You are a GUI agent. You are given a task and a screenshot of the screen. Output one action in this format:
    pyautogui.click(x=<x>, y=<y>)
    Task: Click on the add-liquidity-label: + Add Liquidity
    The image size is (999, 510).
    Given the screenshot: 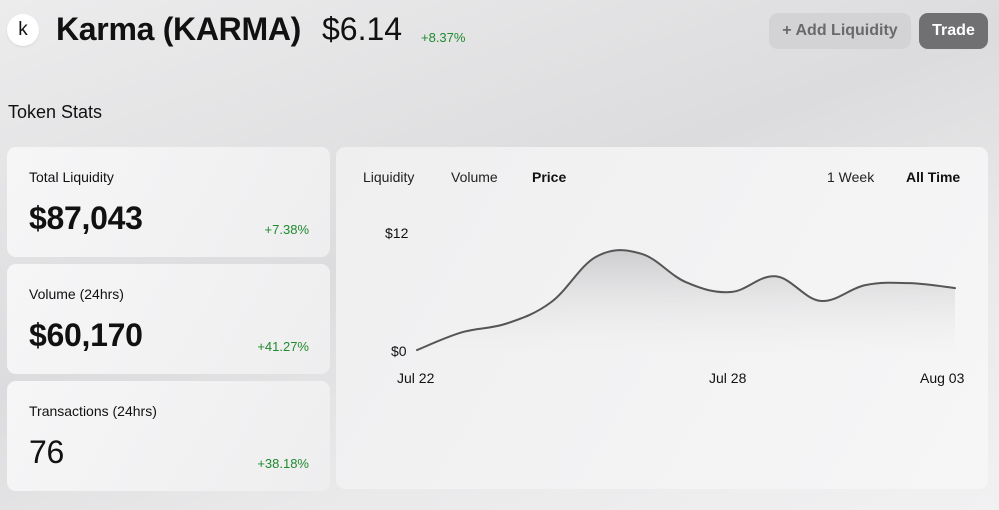 What is the action you would take?
    pyautogui.click(x=840, y=30)
    